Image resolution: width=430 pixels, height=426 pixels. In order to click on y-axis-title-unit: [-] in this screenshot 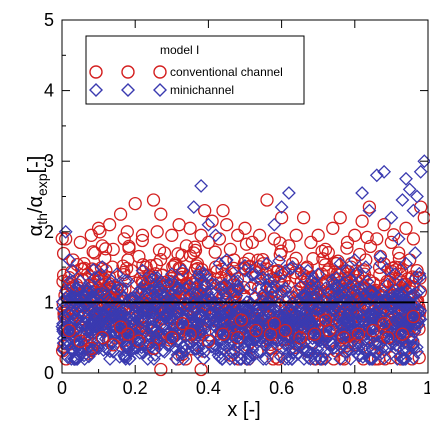, I will do `click(36, 165)`.